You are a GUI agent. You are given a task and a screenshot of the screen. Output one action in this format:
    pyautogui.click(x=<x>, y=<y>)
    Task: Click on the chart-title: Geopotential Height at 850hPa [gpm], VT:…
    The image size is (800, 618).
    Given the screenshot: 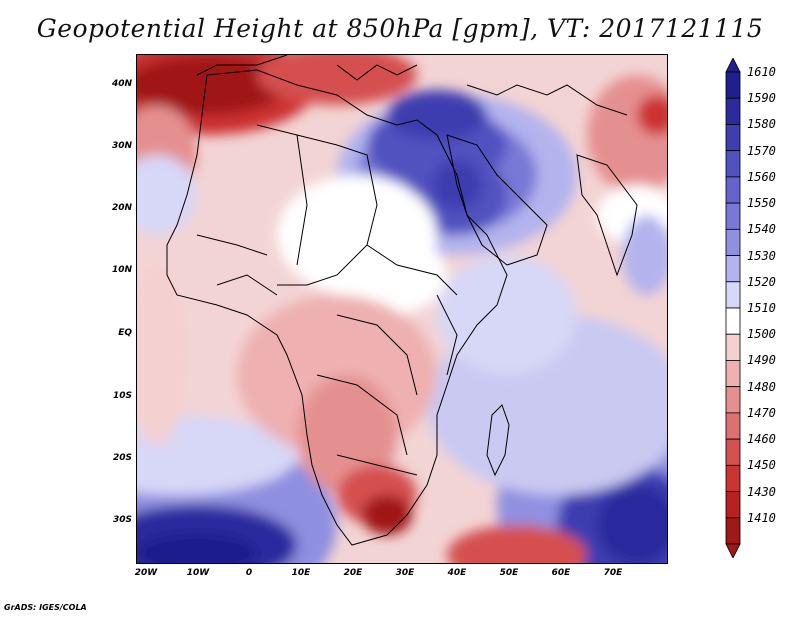 What is the action you would take?
    pyautogui.click(x=400, y=28)
    